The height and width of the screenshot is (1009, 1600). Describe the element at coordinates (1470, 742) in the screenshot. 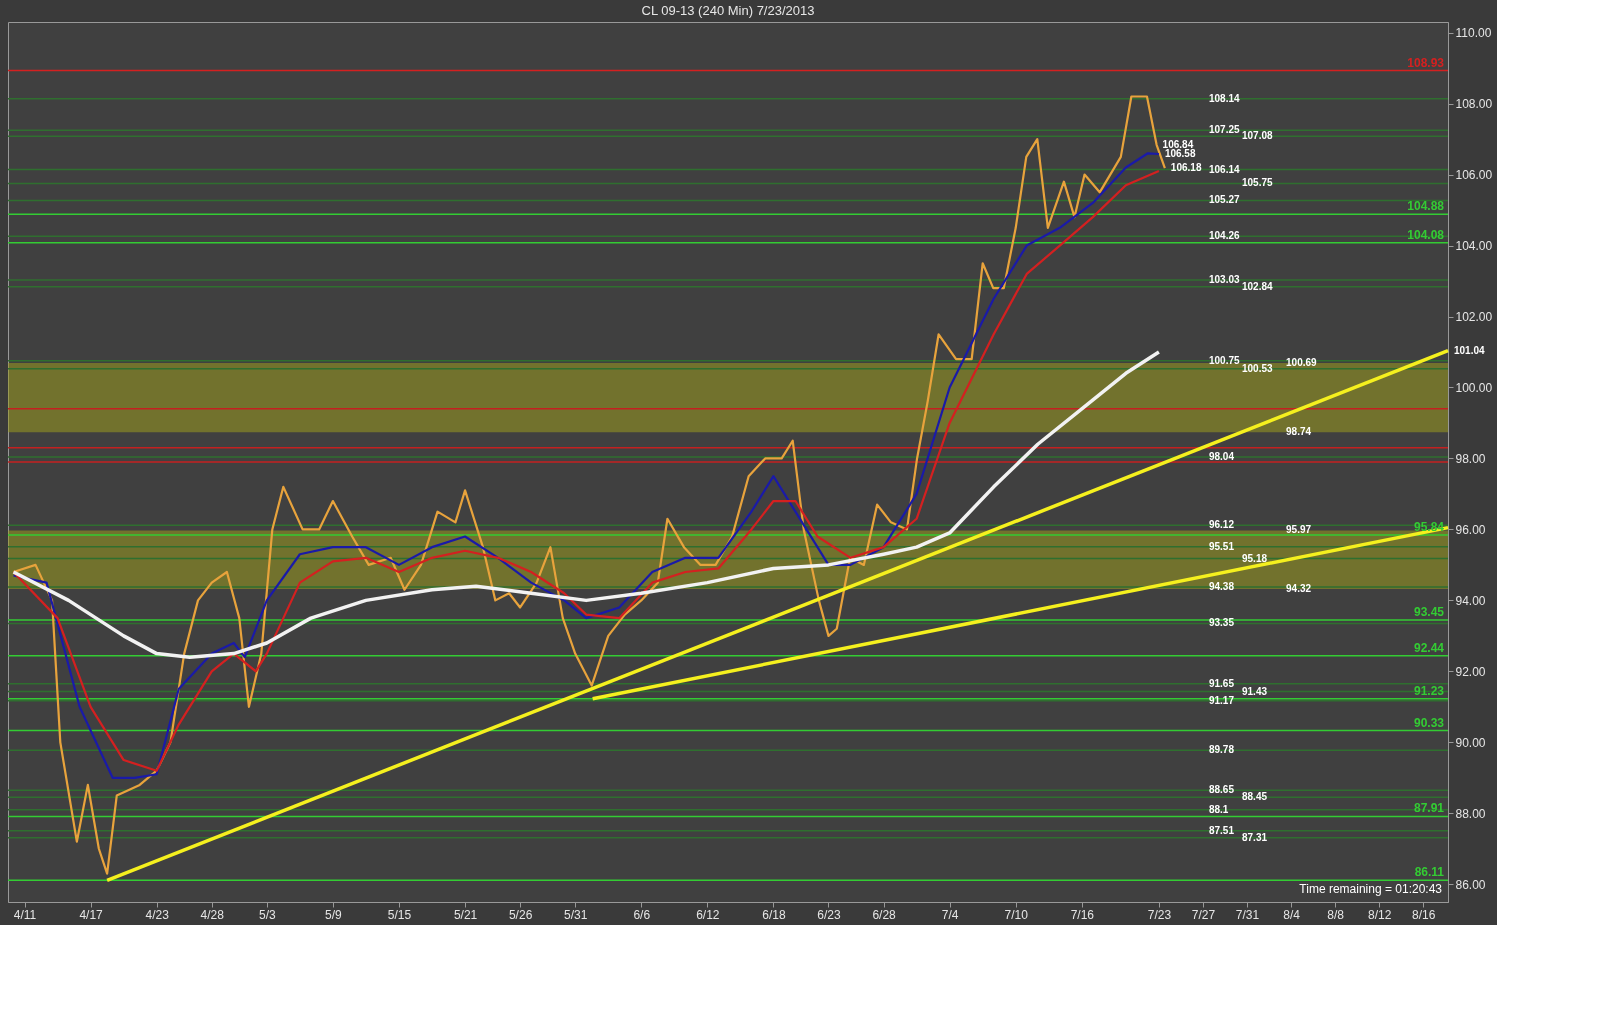

I see `y-tick-label: 90.00` at that location.